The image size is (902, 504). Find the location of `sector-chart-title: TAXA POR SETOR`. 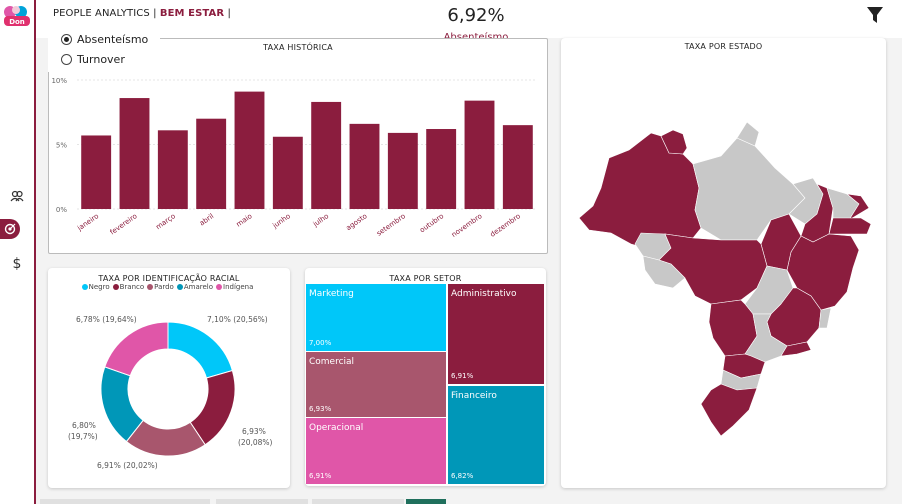

sector-chart-title: TAXA POR SETOR is located at coordinates (425, 278).